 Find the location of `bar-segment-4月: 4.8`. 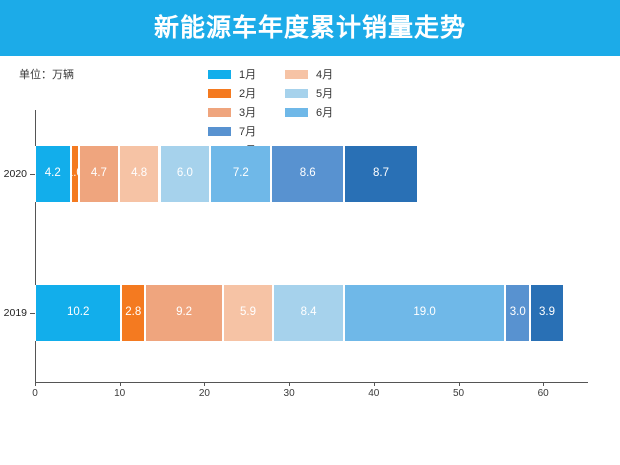

bar-segment-4月: 4.8 is located at coordinates (139, 174).